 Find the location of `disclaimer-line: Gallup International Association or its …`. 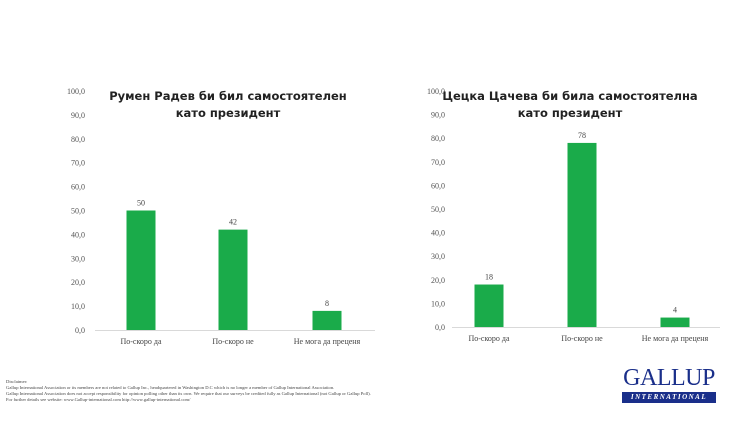

disclaimer-line: Gallup International Association or its … is located at coordinates (170, 387).